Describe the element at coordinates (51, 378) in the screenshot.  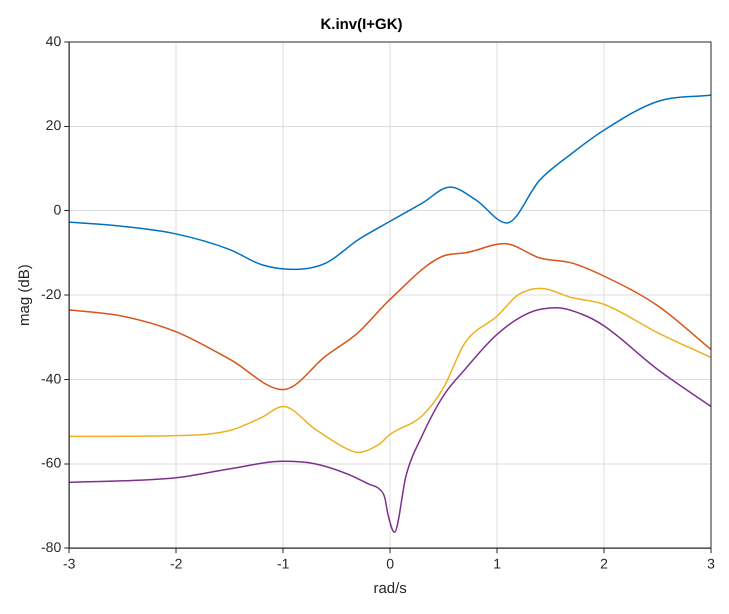
I see `y-tick-label: -40` at that location.